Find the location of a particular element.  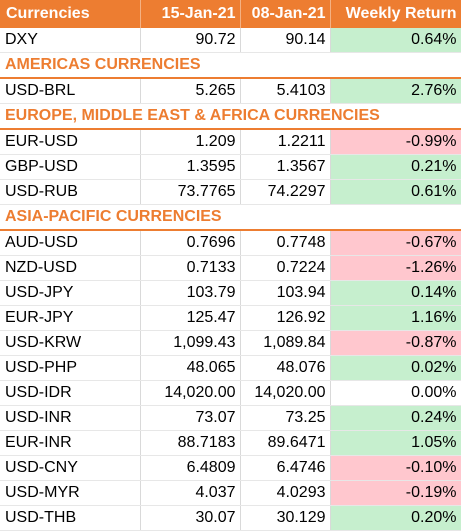

currency-pair-cell: USD-JPY is located at coordinates (70, 293).